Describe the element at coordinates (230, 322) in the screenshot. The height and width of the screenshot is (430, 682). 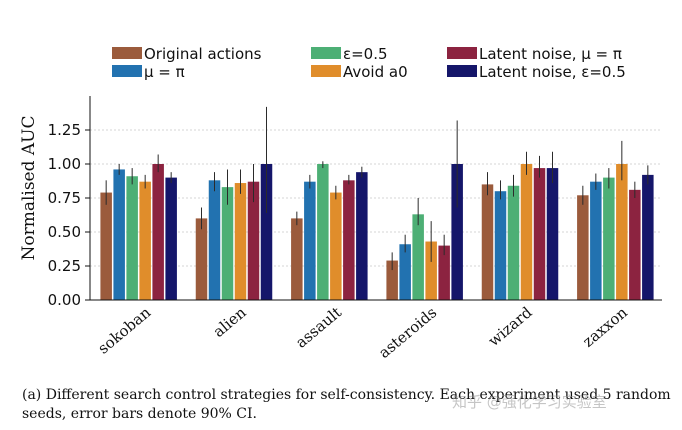
I see `x-category-label: alien` at that location.